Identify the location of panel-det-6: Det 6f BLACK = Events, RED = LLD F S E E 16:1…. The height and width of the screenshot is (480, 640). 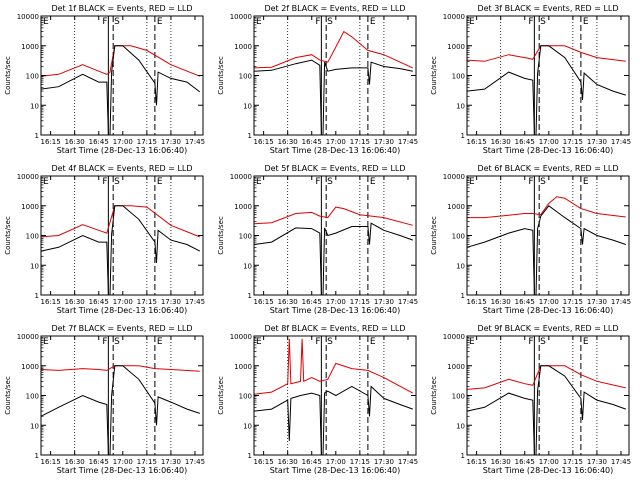
(530, 239).